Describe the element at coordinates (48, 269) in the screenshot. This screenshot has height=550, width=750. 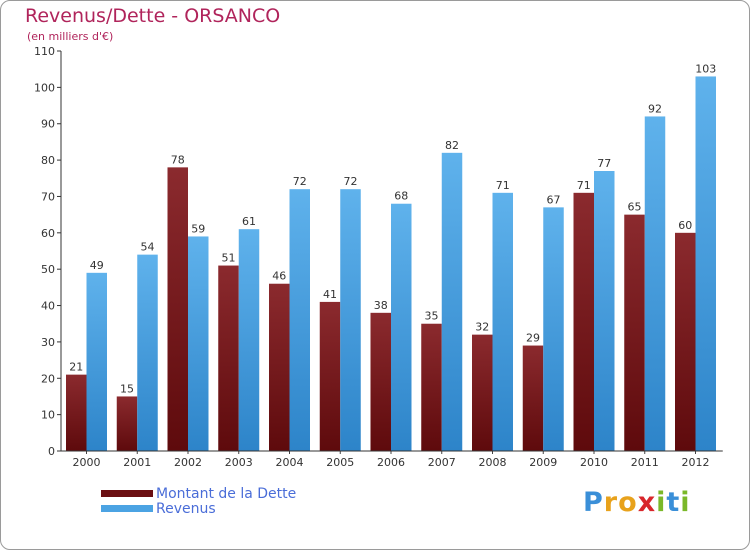
I see `y-tick-label-50: 50` at that location.